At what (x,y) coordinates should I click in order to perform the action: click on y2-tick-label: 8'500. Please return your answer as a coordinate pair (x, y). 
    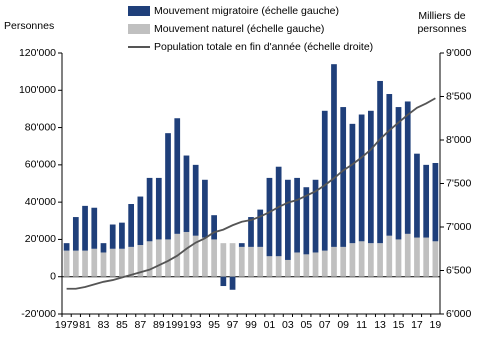
    Looking at the image, I should click on (459, 96).